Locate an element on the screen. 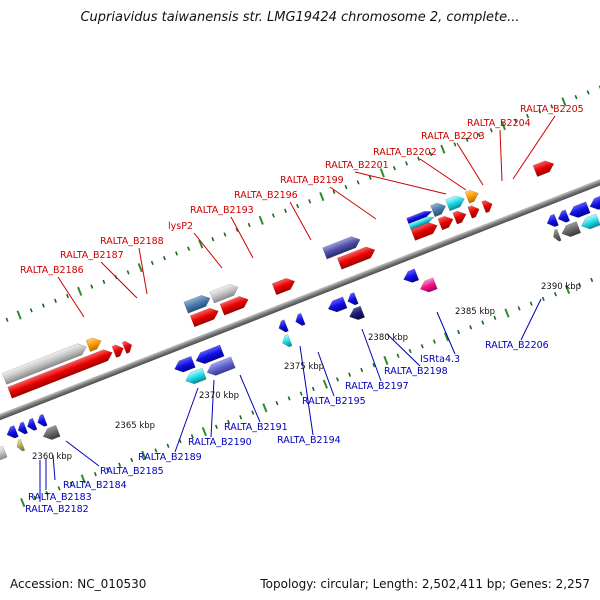  scale-label: 2390 kbp is located at coordinates (561, 287).